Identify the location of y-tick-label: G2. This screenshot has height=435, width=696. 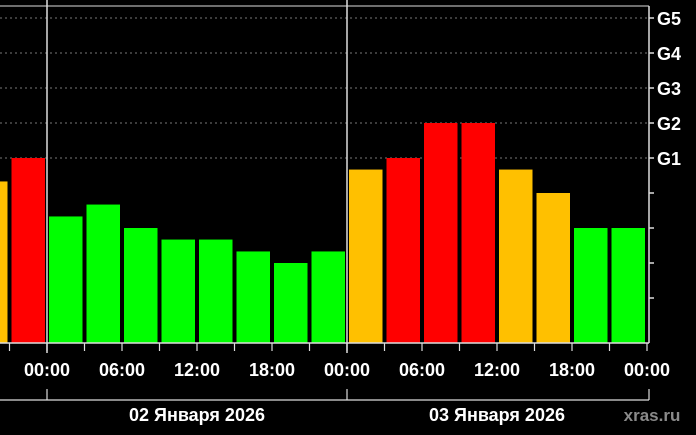
(669, 124).